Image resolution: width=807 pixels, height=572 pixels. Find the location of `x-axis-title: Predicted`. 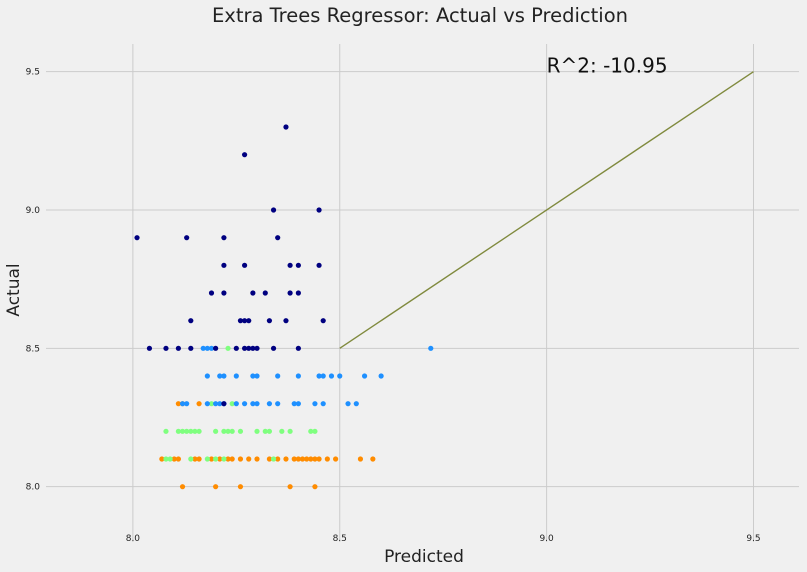

x-axis-title: Predicted is located at coordinates (424, 557).